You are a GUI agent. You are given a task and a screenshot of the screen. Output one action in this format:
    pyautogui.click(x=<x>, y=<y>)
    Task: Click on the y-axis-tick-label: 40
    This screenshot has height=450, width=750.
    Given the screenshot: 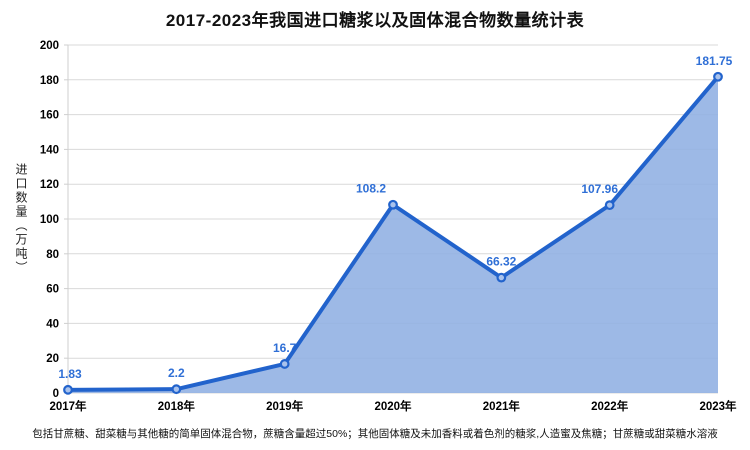 What is the action you would take?
    pyautogui.click(x=52, y=324)
    